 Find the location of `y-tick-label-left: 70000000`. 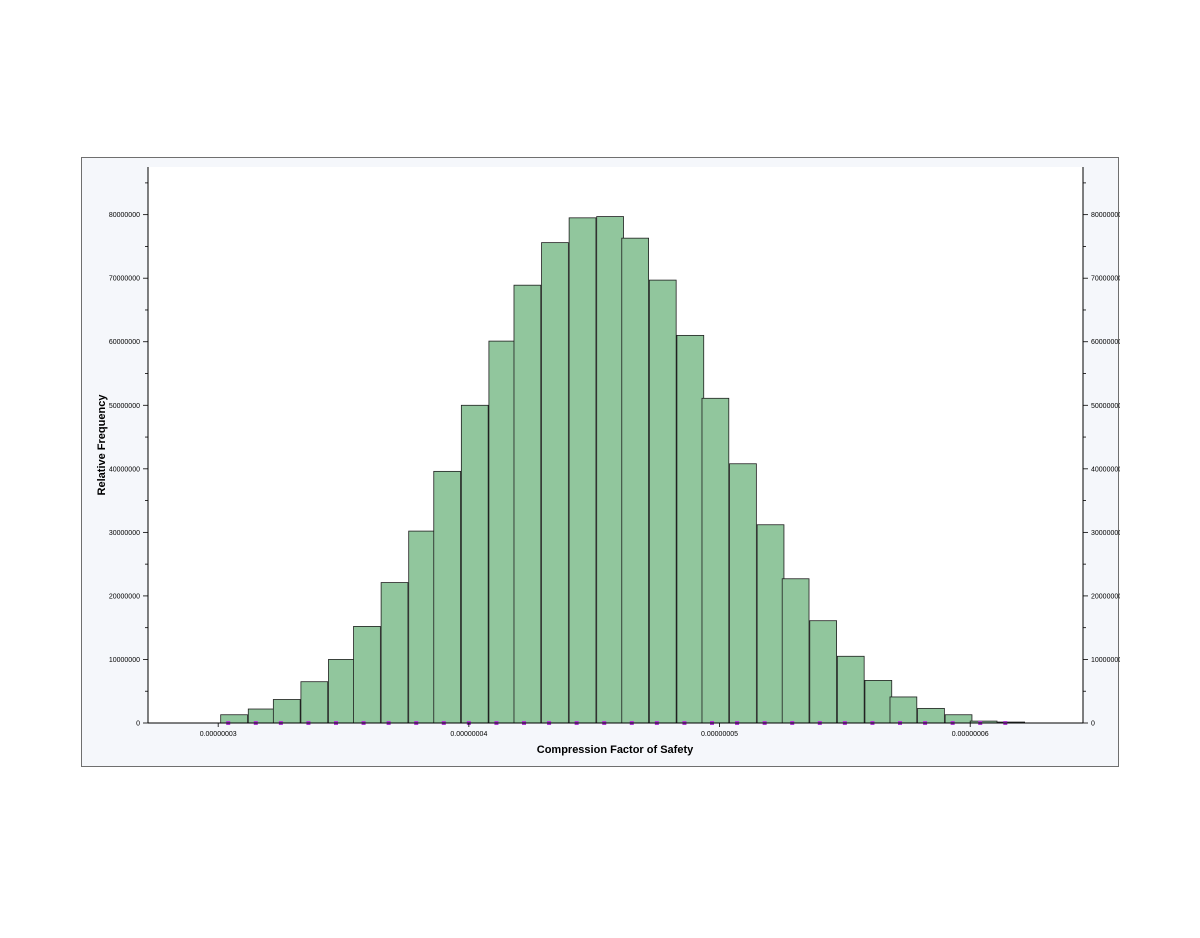

y-tick-label-left: 70000000 is located at coordinates (124, 279).